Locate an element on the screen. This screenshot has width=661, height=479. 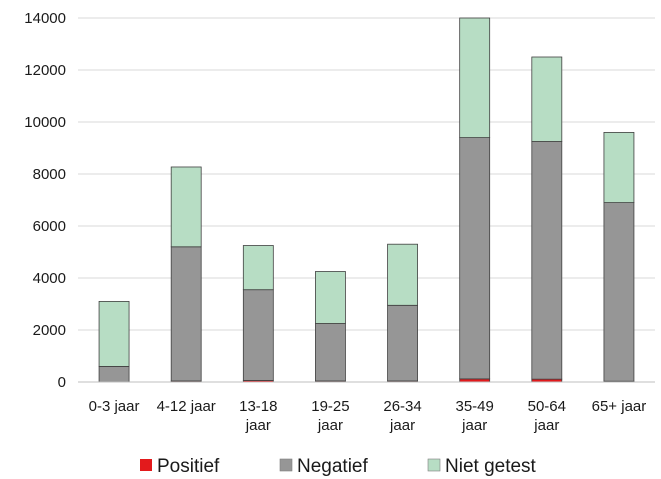
y-tick-label: 12000 is located at coordinates (45, 70).